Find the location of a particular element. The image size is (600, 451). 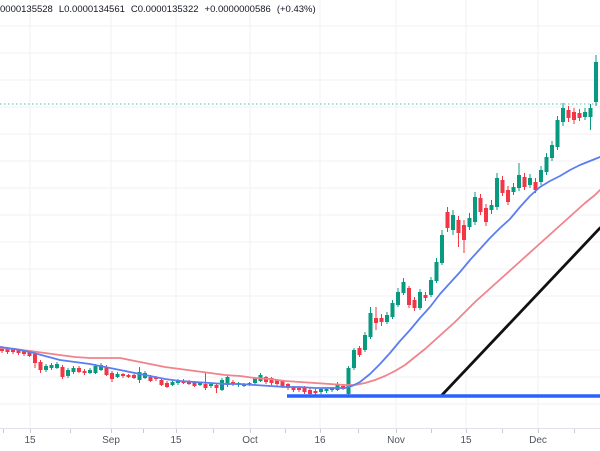

time-axis-label: 16 is located at coordinates (320, 440).